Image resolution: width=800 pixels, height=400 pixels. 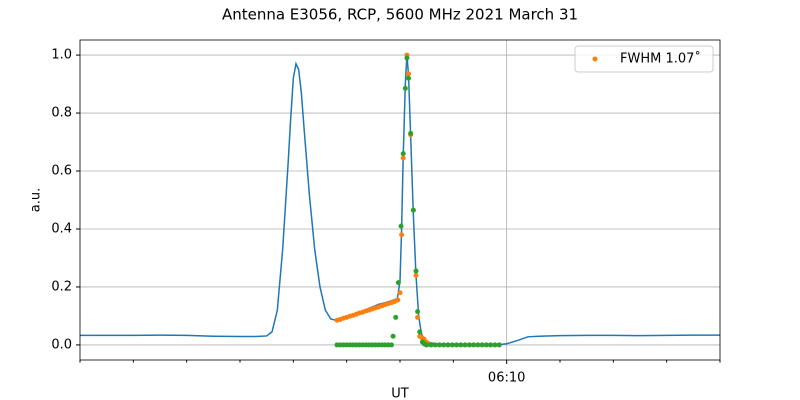 I want to click on legend-label: FWHM 1.07˚, so click(x=660, y=59).